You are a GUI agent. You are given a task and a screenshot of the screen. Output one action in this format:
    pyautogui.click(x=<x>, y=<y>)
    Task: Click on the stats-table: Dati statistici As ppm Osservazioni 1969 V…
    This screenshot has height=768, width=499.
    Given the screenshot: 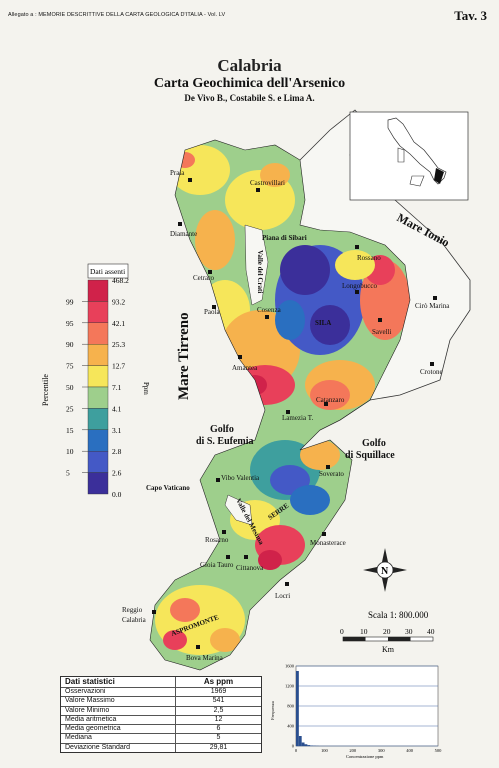 What is the action you would take?
    pyautogui.click(x=161, y=715)
    